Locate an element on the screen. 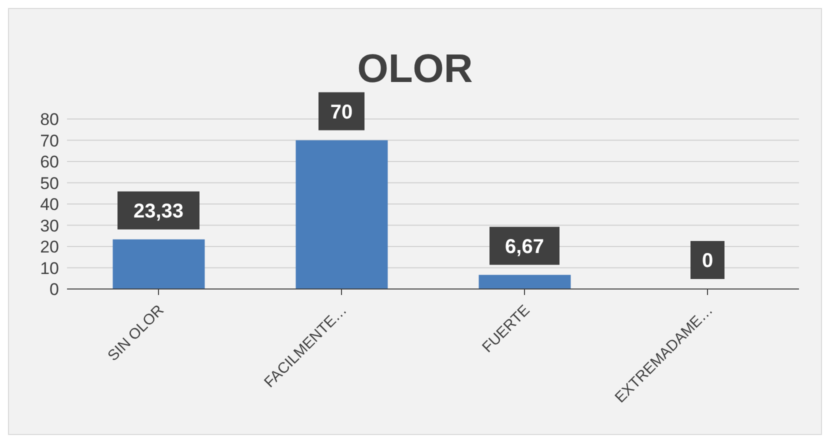  y-tick-label: 20 is located at coordinates (49, 247).